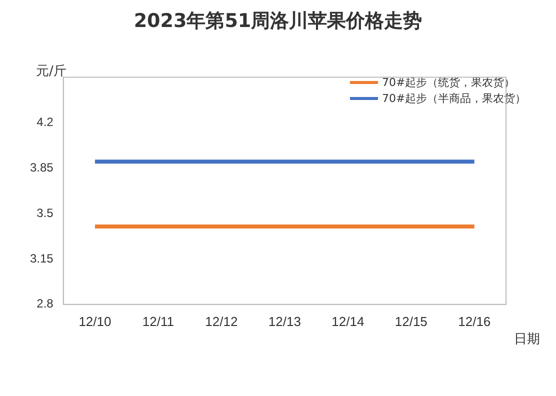 This screenshot has height=396, width=556. I want to click on y-tick-label: 4.2, so click(45, 121).